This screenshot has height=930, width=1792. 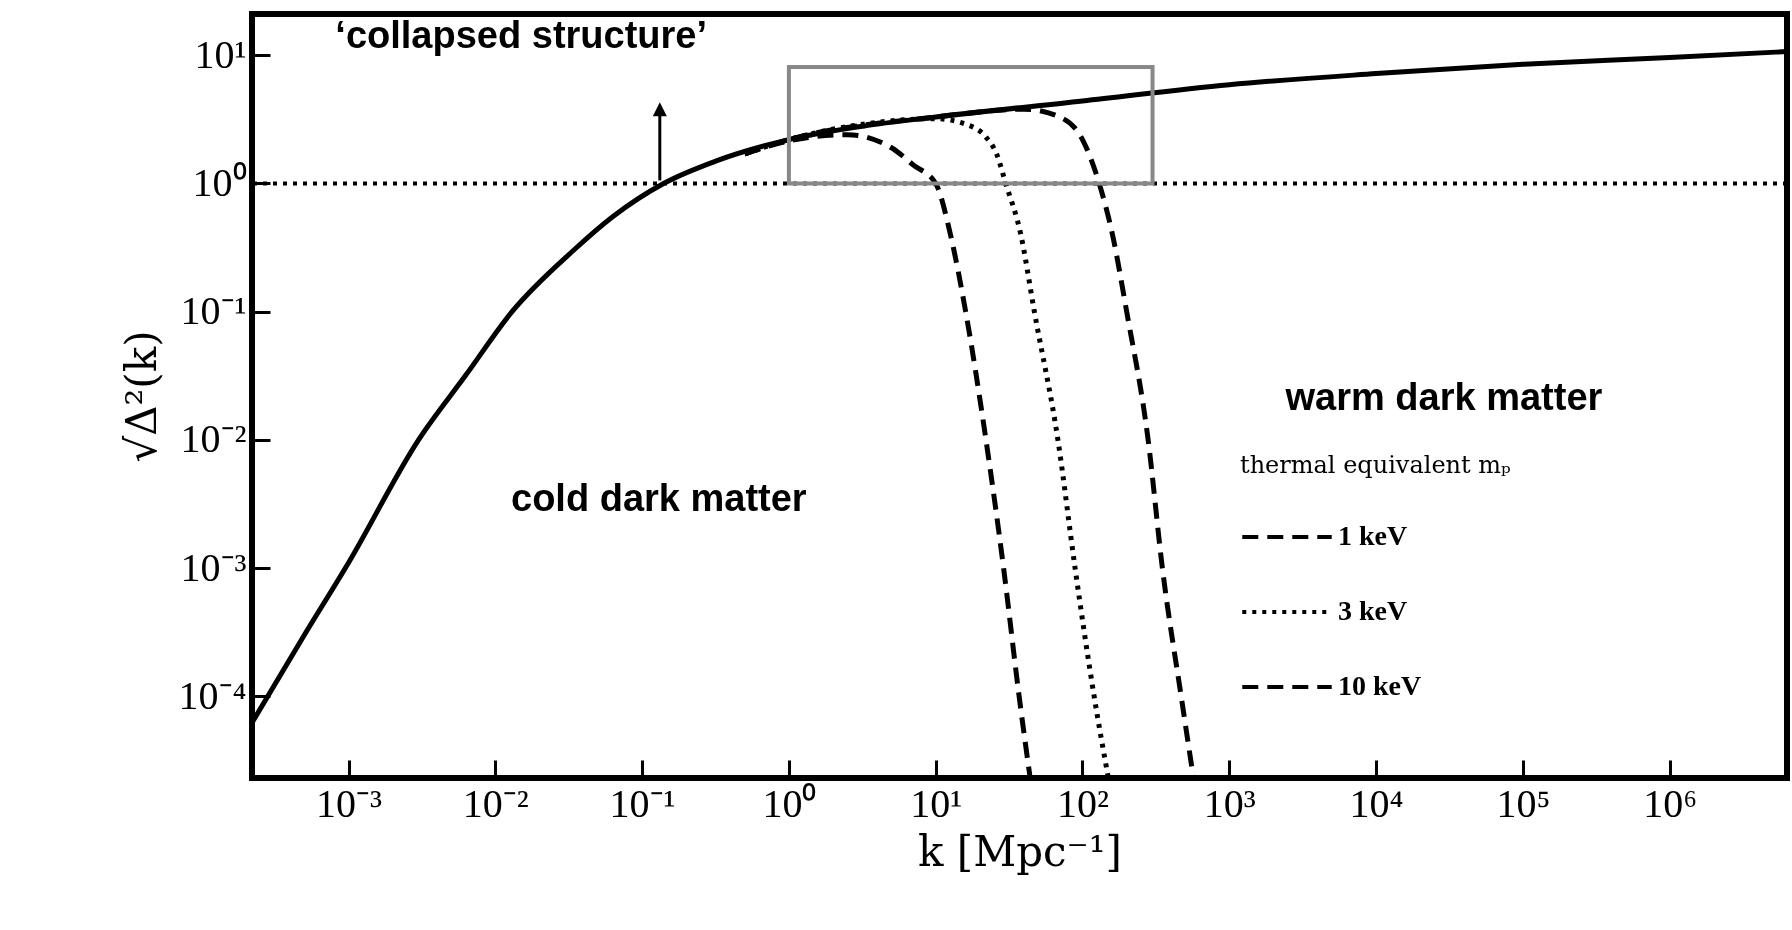 What do you see at coordinates (213, 567) in the screenshot?
I see `y-tick-label: 10⁻³` at bounding box center [213, 567].